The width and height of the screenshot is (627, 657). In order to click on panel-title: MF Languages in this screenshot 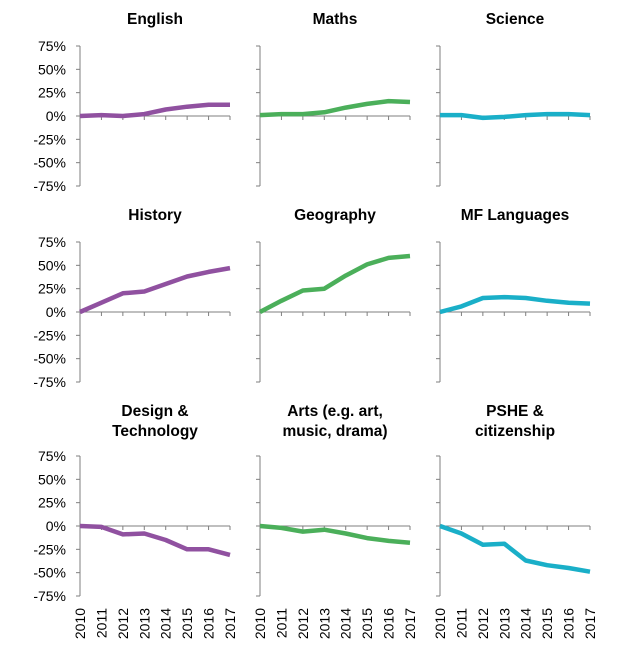, I will do `click(515, 215)`.